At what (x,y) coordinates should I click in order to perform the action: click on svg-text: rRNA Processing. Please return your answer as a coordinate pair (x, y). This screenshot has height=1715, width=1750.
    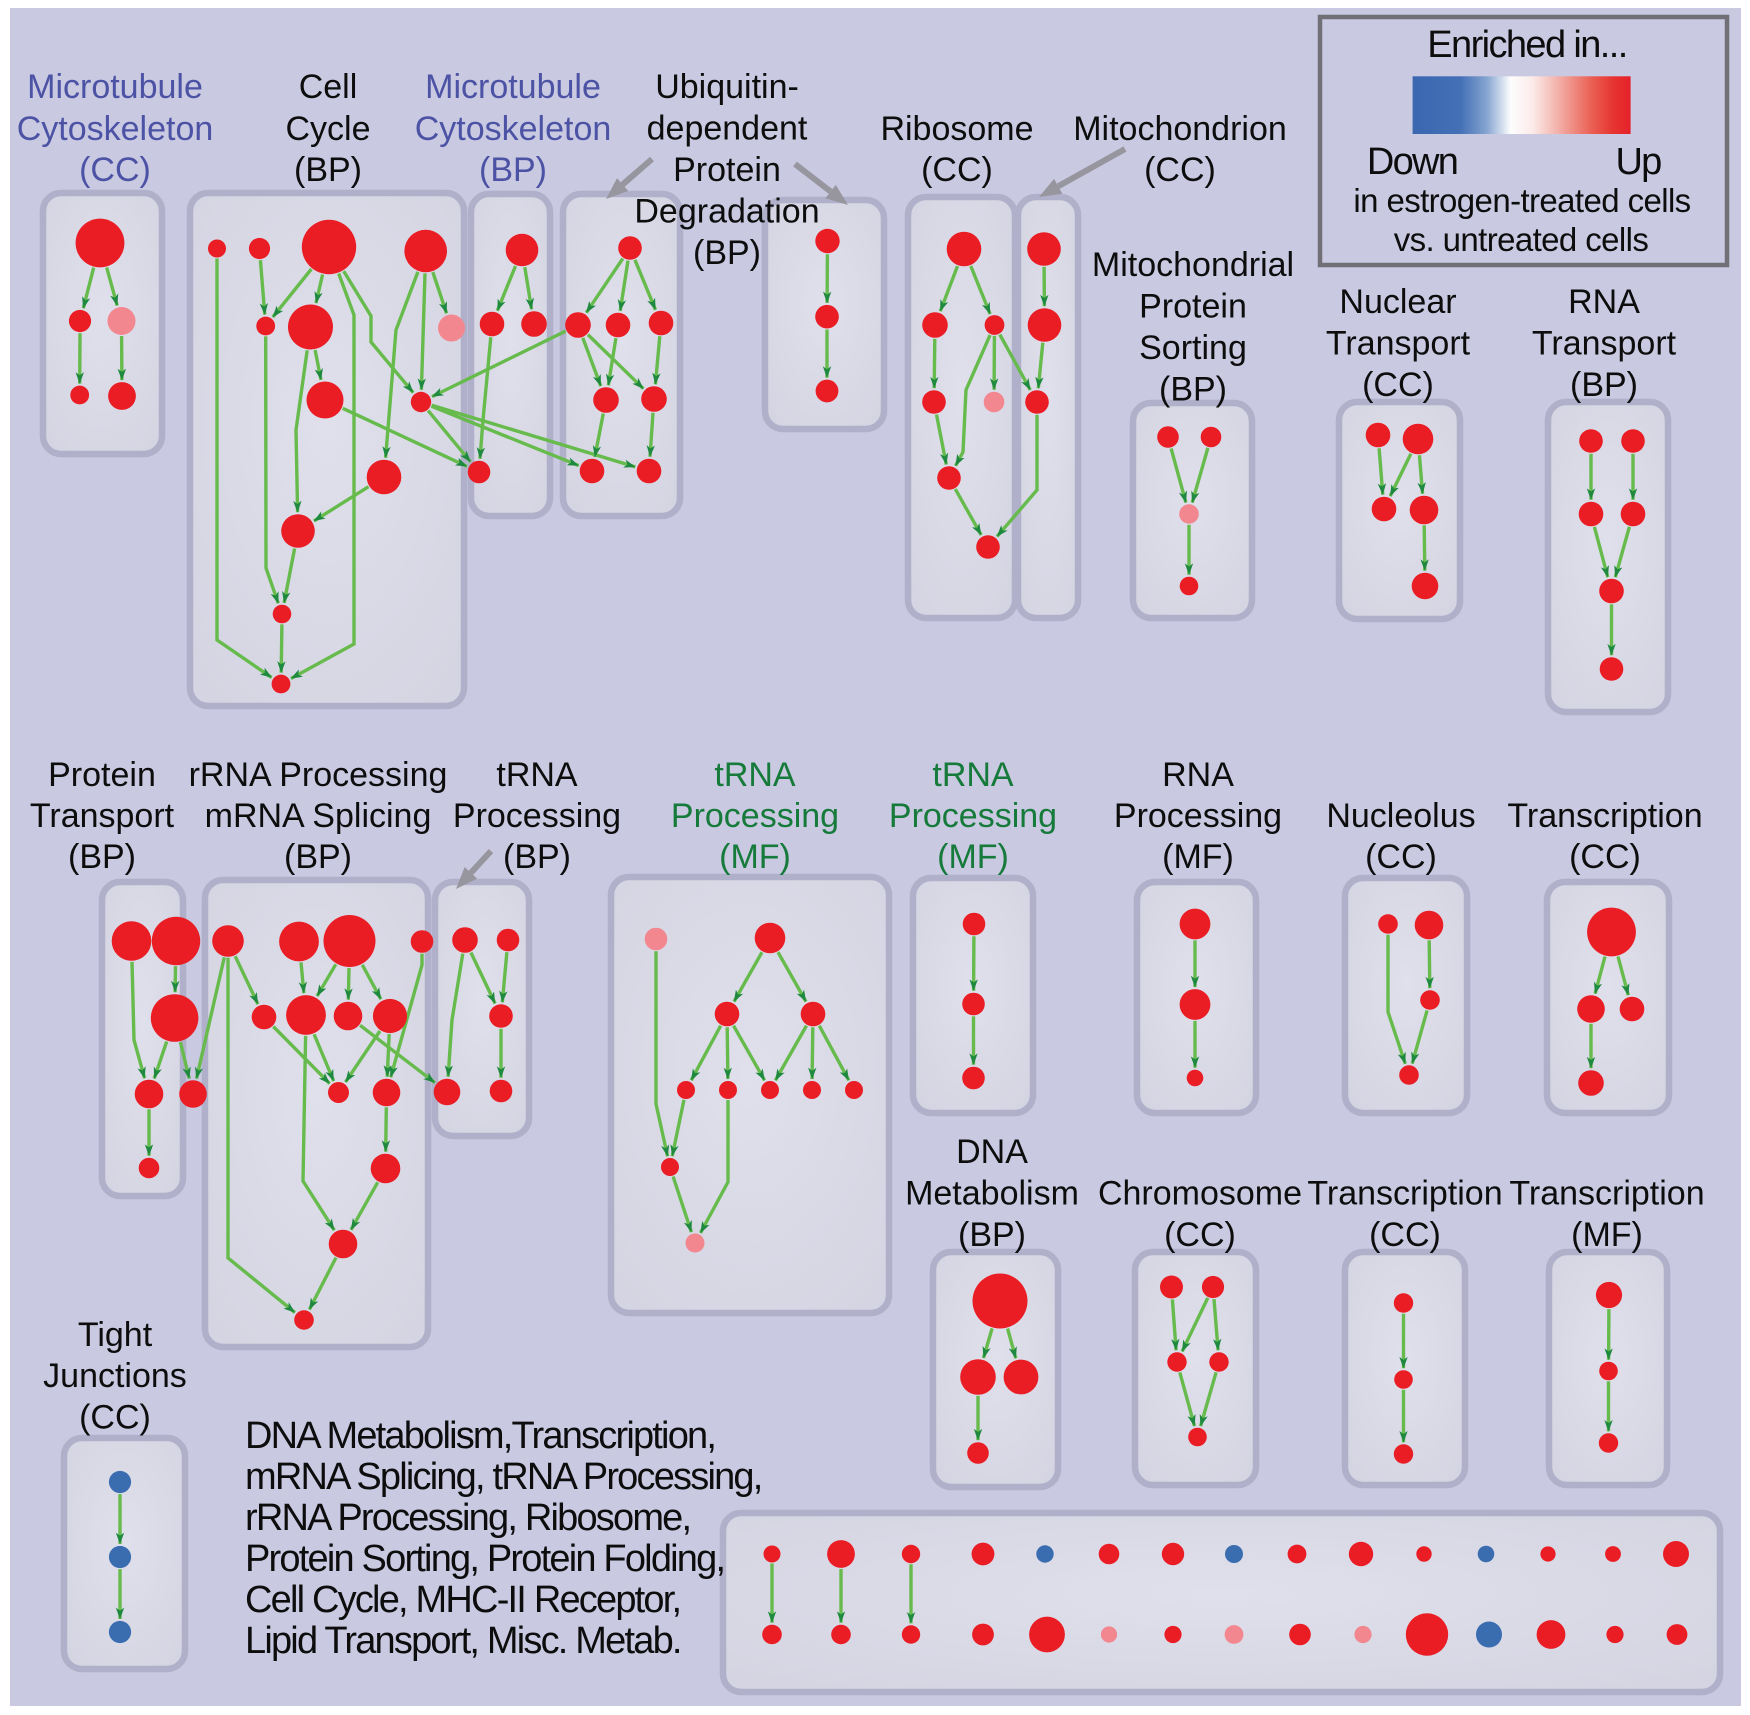
    Looking at the image, I should click on (318, 775).